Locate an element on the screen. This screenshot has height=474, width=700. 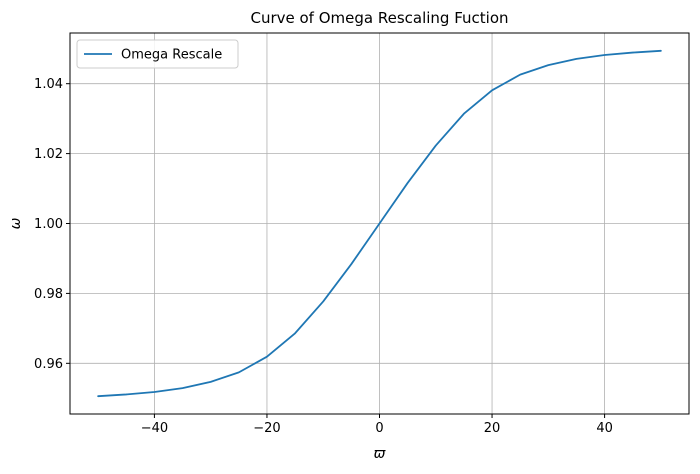
x-tick-label: −20 is located at coordinates (266, 428).